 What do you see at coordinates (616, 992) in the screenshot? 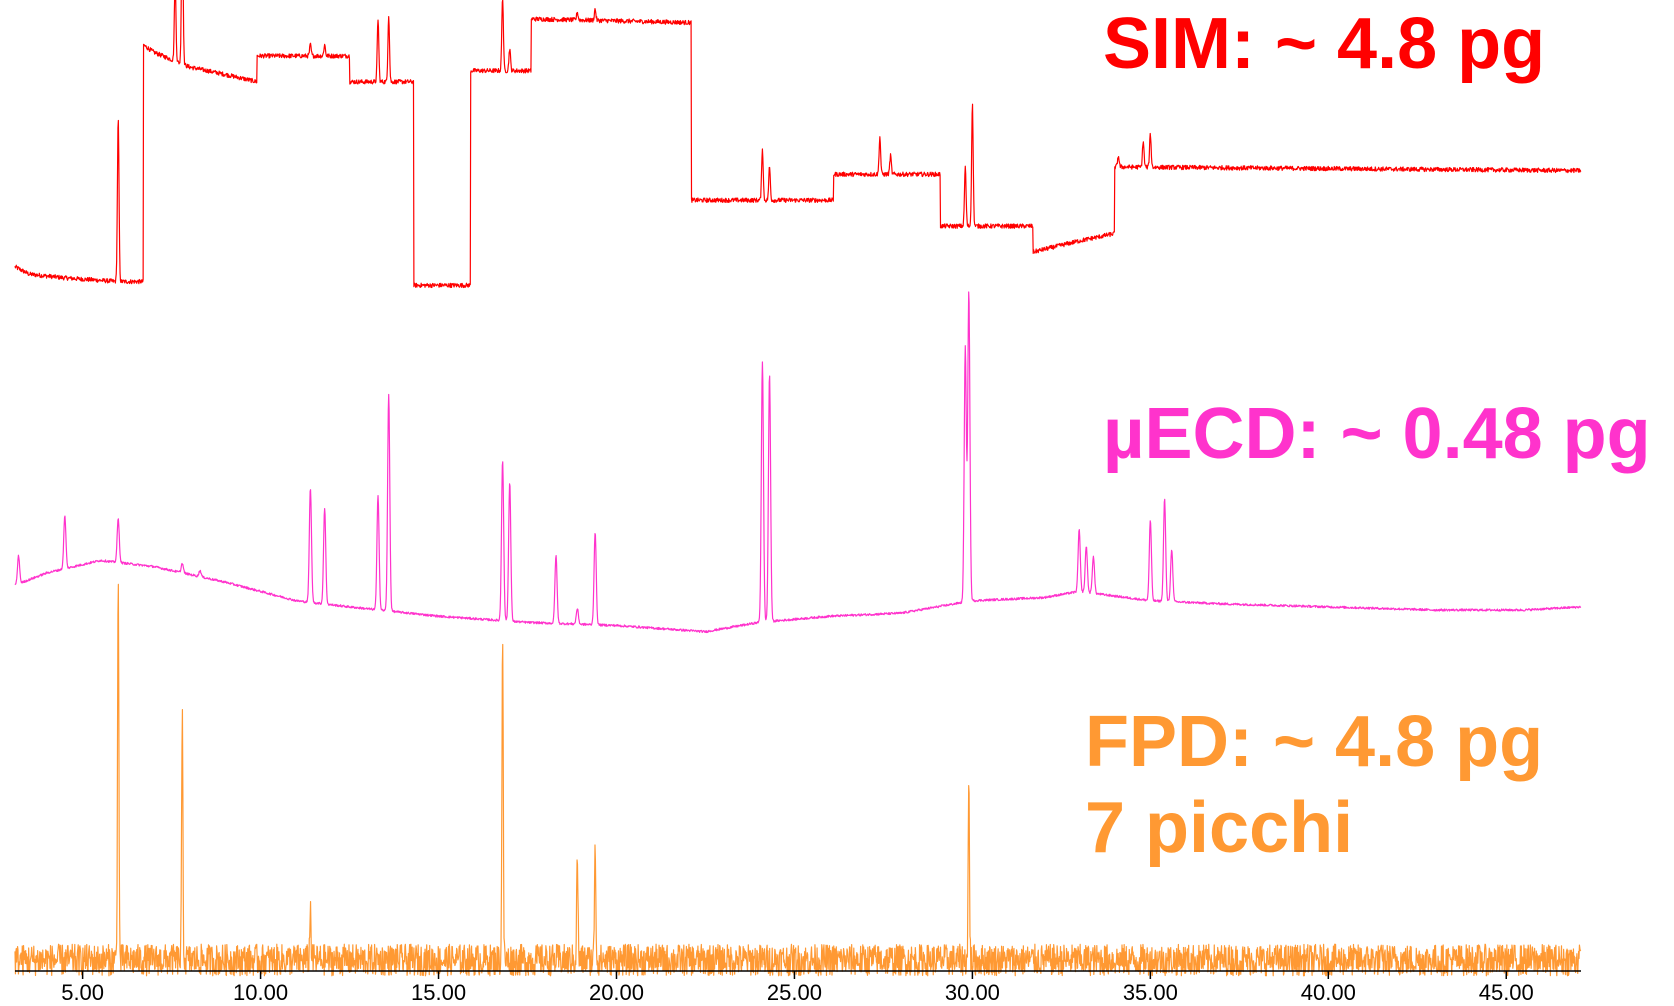
I see `x-tick-label: 20.00` at bounding box center [616, 992].